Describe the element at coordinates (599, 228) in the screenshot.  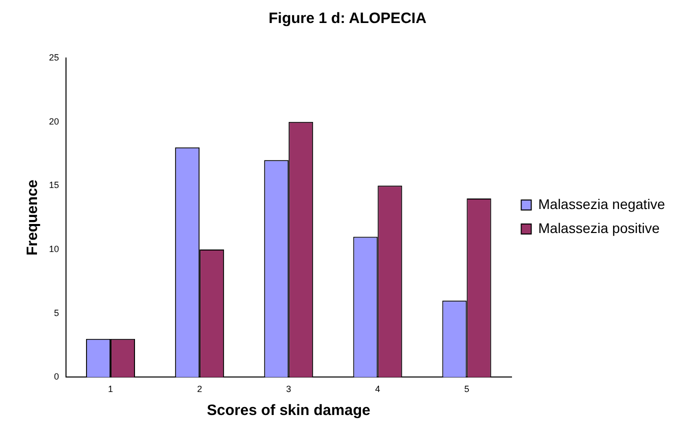
I see `legend-label: Malassezia positive` at that location.